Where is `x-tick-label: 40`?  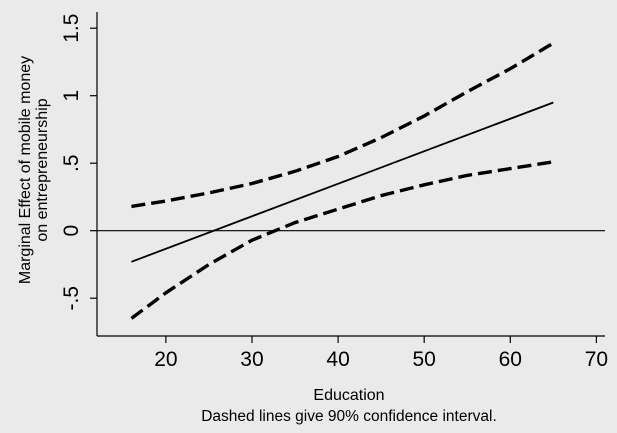
x-tick-label: 40 is located at coordinates (337, 359).